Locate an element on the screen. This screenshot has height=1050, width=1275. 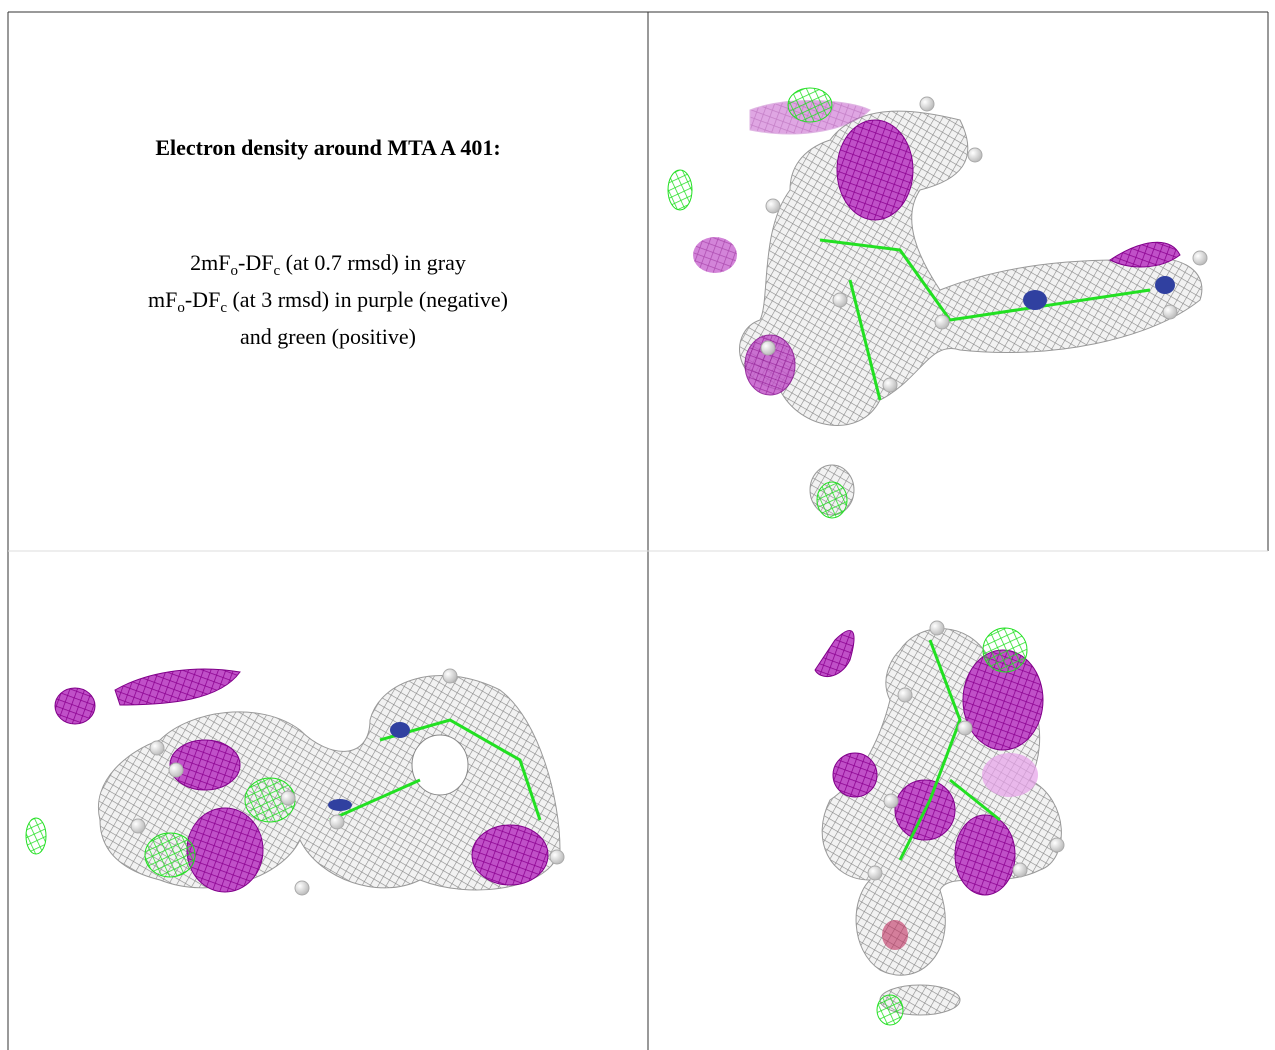
caption-line: and green (positive) is located at coordinates (328, 336).